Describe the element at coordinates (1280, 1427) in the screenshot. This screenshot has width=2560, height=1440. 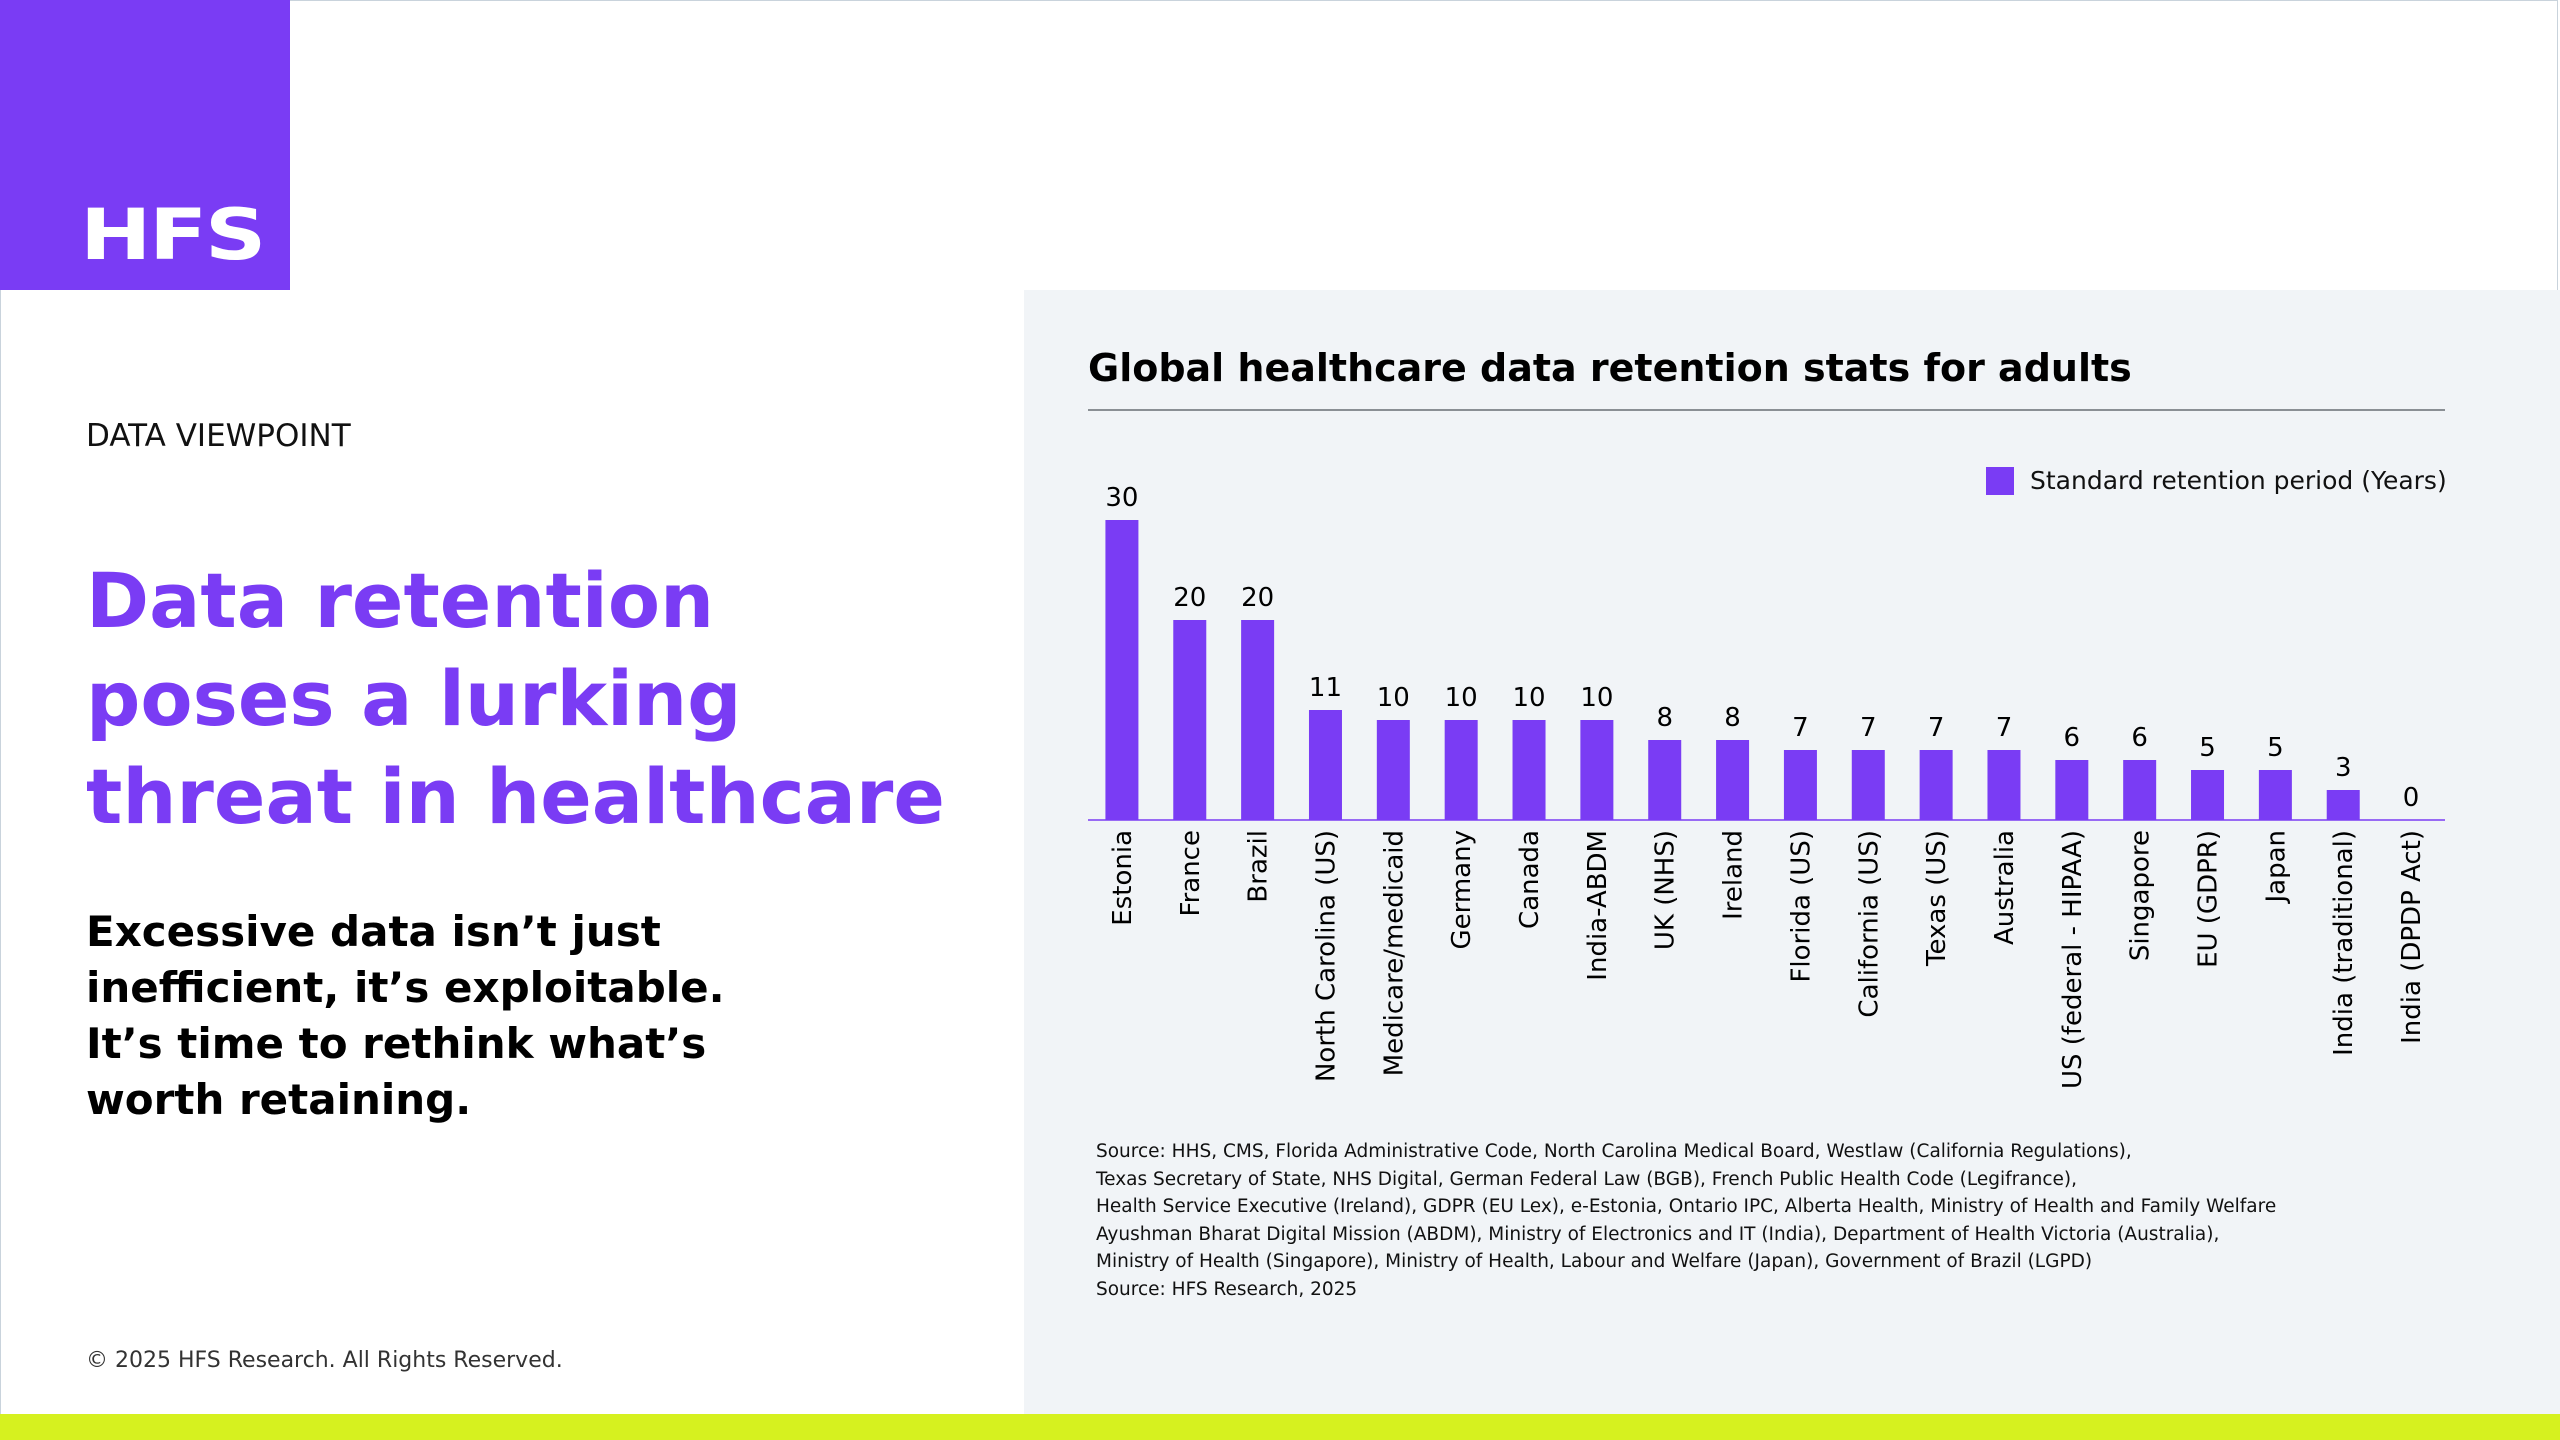
I see `bottom-accent-bar` at that location.